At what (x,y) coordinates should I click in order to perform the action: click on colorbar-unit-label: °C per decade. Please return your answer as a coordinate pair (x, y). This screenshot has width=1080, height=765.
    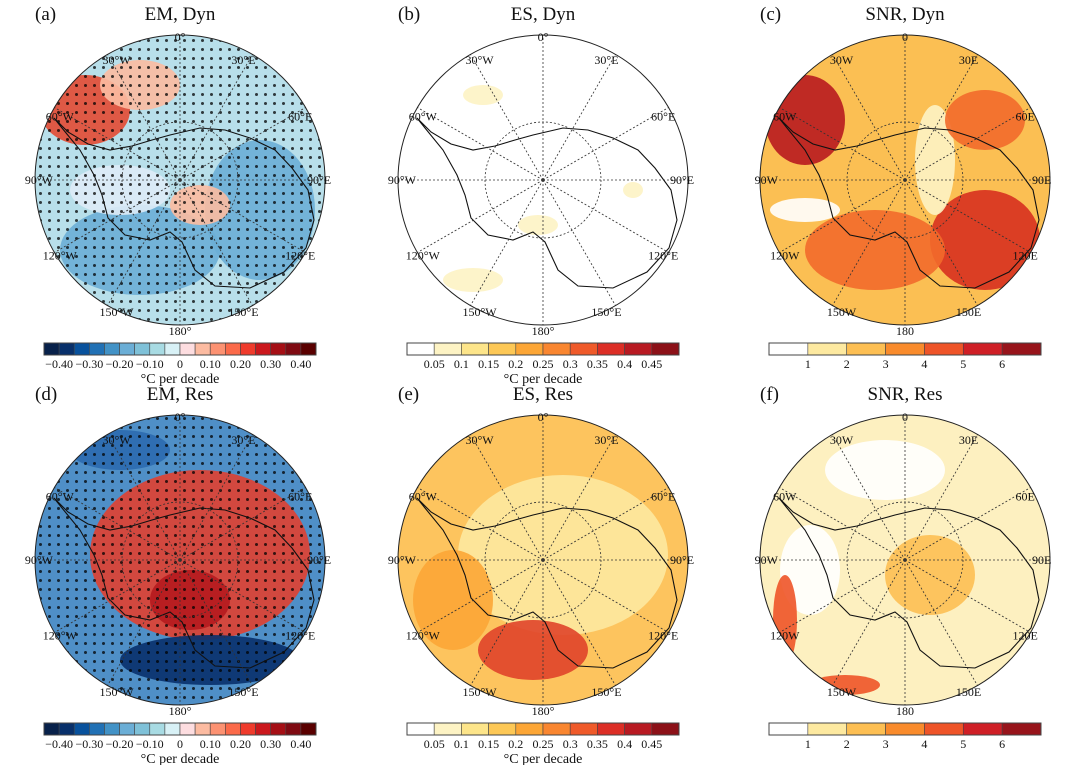
    Looking at the image, I should click on (543, 379).